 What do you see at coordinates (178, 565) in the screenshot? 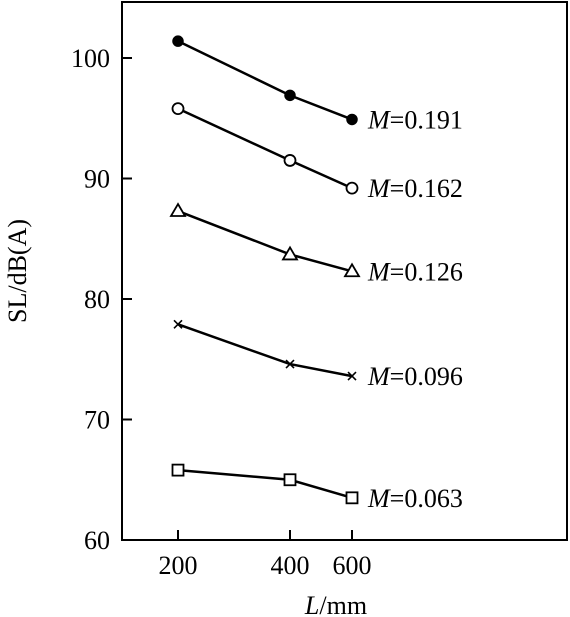
I see `x-tick-label-200: 200` at bounding box center [178, 565].